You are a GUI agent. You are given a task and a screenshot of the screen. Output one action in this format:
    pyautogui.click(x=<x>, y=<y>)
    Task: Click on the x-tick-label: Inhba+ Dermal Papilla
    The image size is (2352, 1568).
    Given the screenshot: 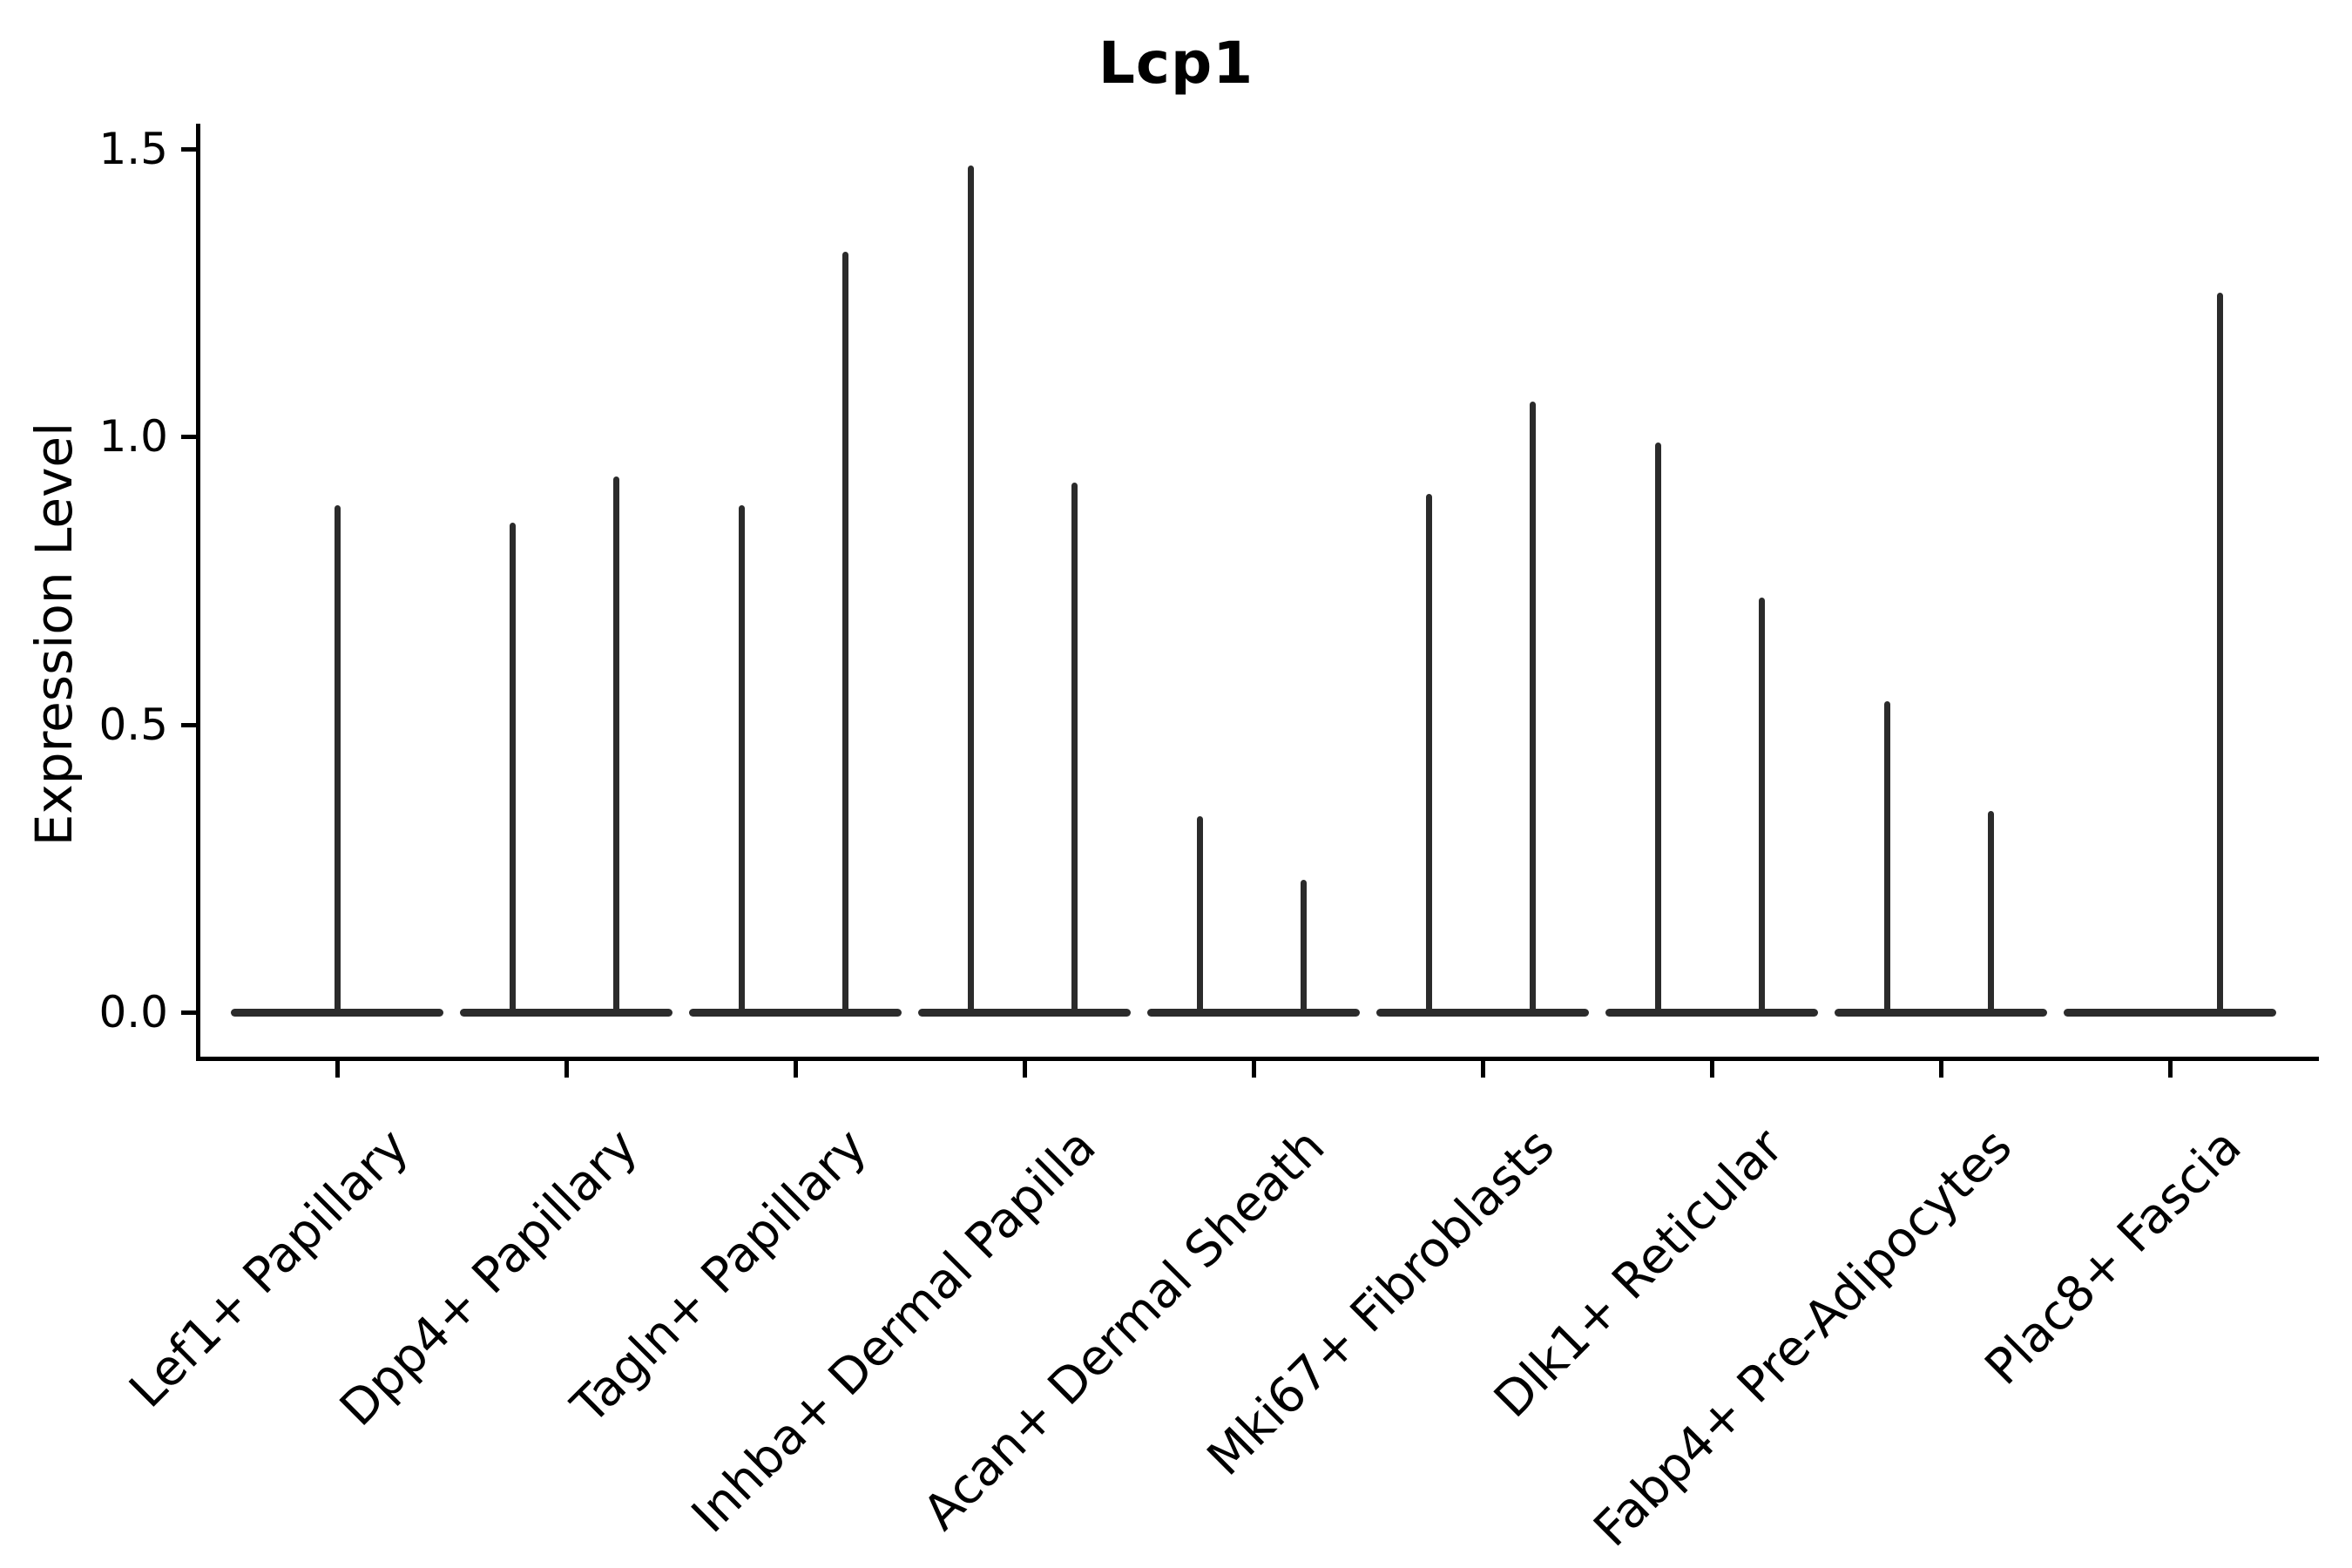 What is the action you would take?
    pyautogui.click(x=894, y=1331)
    